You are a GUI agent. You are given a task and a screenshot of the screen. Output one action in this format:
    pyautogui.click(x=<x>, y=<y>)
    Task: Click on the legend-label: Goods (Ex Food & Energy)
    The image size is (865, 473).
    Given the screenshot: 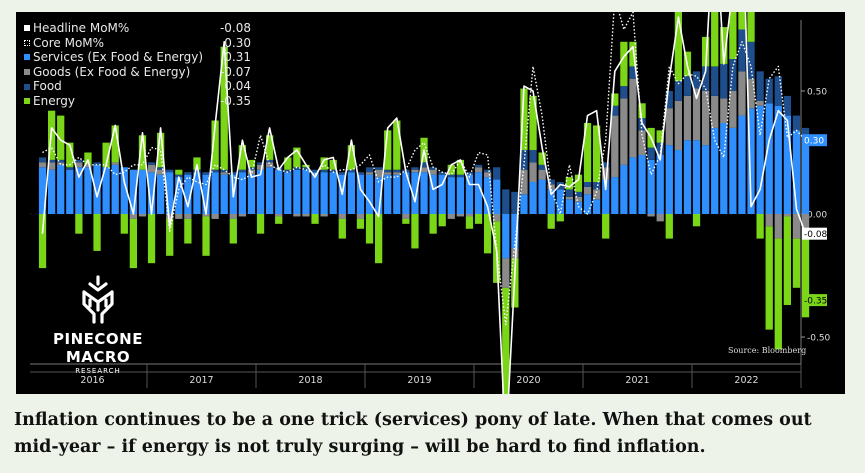 What is the action you would take?
    pyautogui.click(x=112, y=71)
    